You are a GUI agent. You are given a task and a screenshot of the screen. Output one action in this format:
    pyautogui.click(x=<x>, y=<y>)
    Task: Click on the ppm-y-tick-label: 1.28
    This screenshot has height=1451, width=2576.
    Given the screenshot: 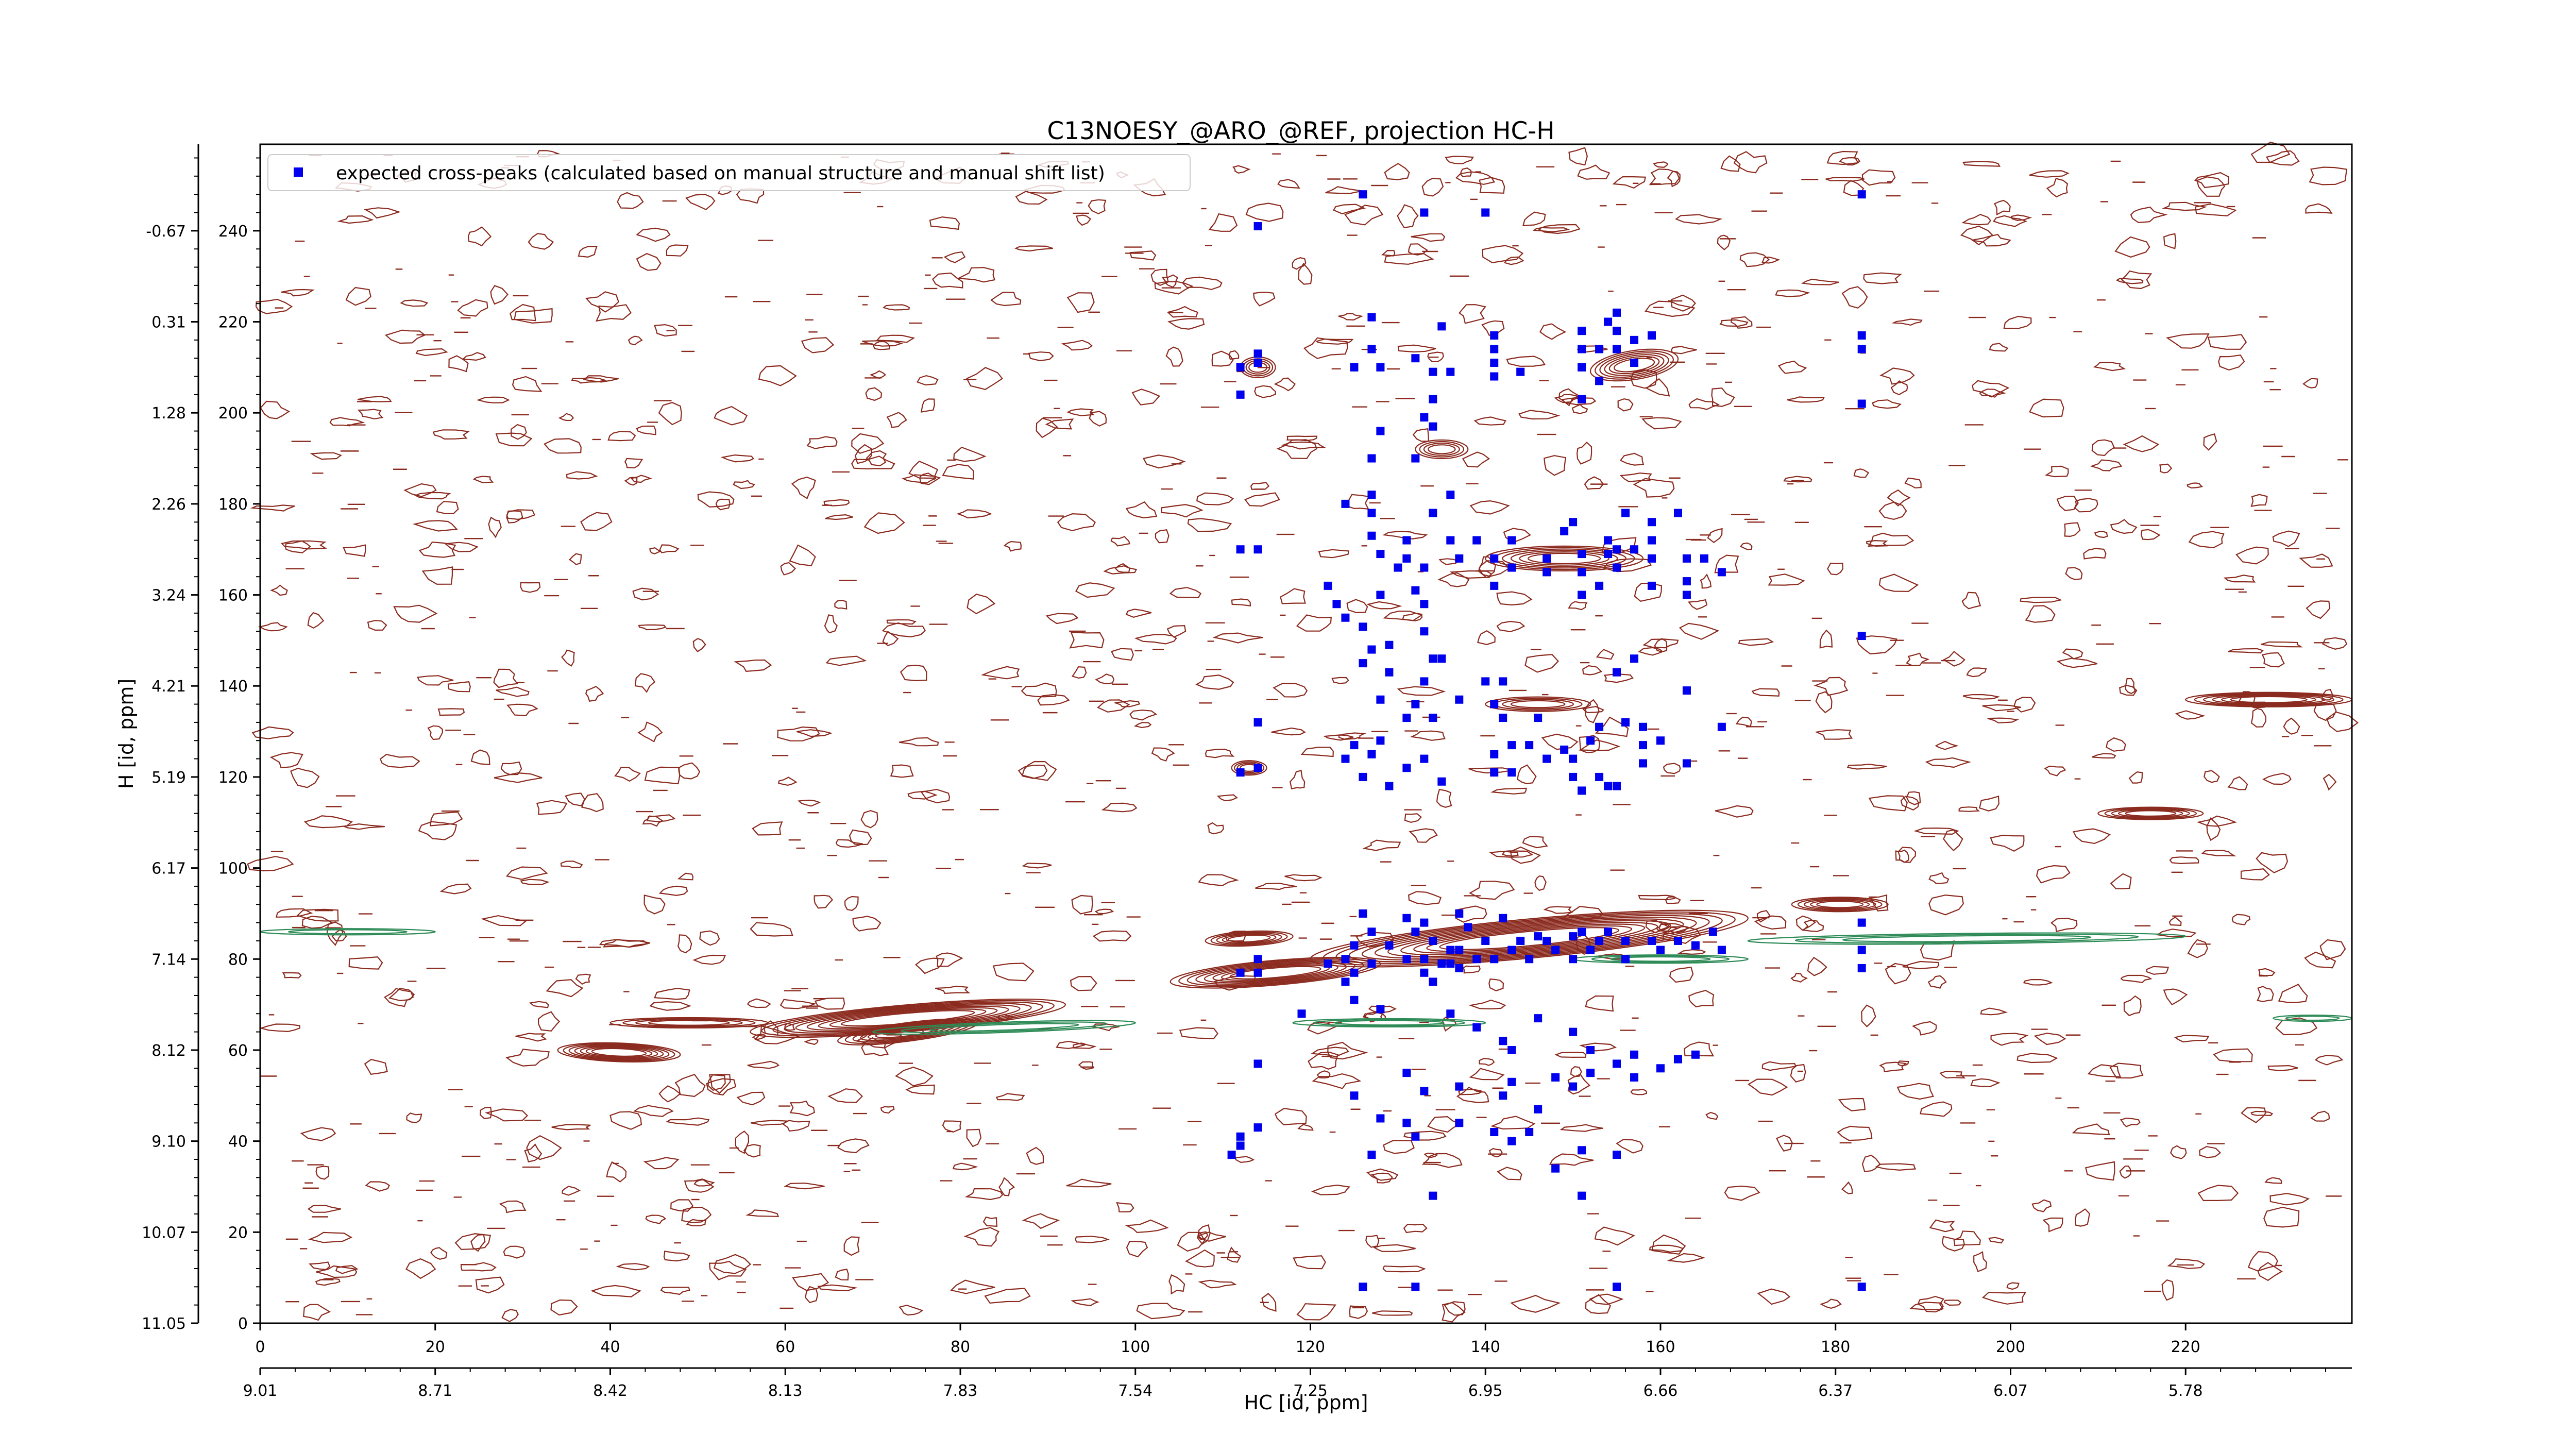 What is the action you would take?
    pyautogui.click(x=168, y=413)
    